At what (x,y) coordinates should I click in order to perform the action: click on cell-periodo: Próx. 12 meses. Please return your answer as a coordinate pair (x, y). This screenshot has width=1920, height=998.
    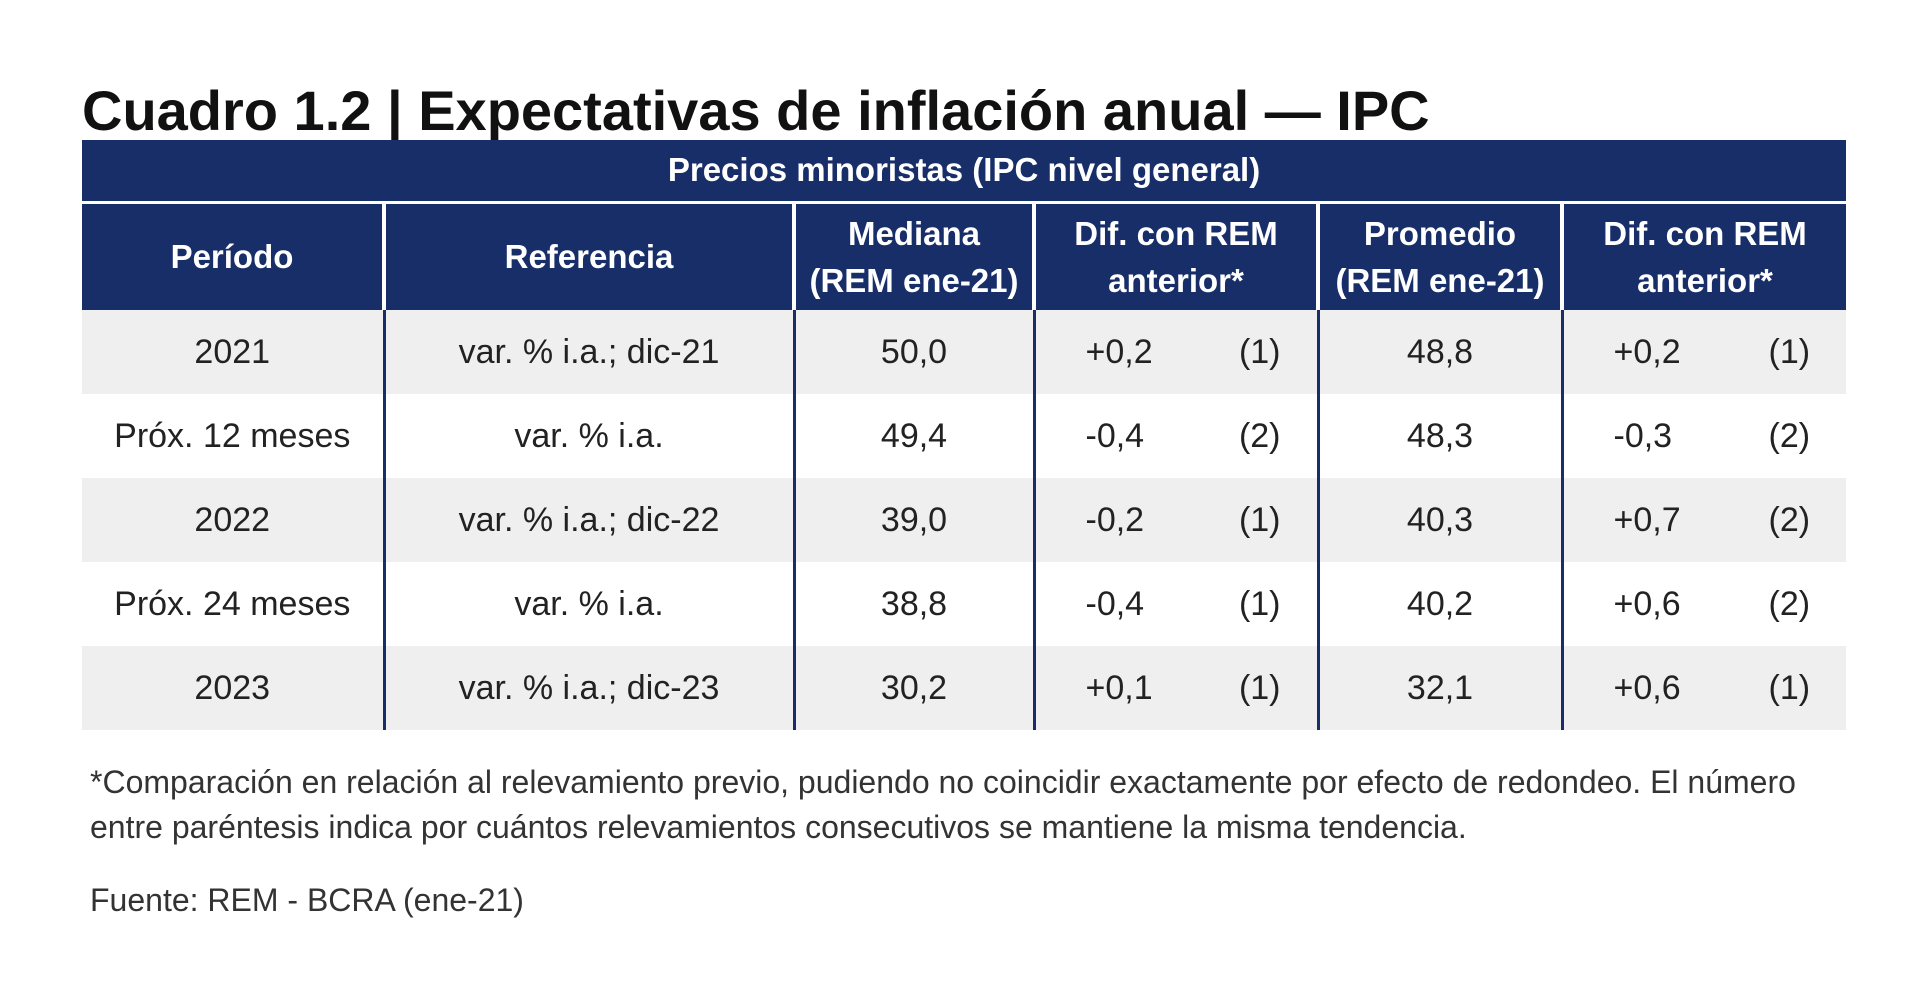
    Looking at the image, I should click on (233, 436).